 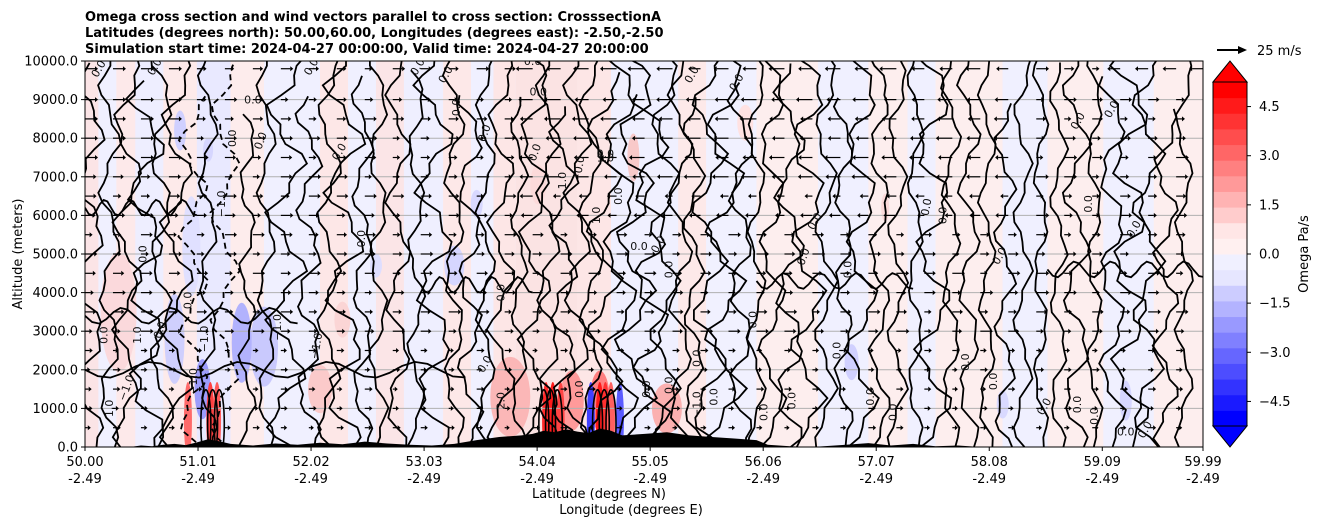 What do you see at coordinates (56, 139) in the screenshot?
I see `y-tick-label: 8000.0` at bounding box center [56, 139].